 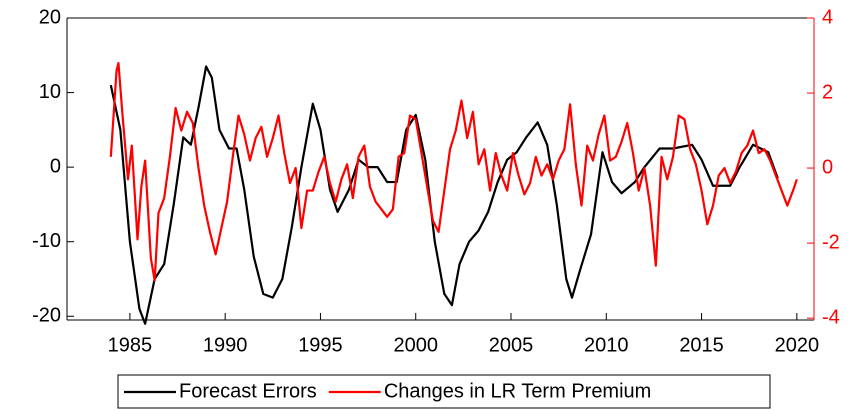 What do you see at coordinates (511, 345) in the screenshot?
I see `x-tick-label: 2005` at bounding box center [511, 345].